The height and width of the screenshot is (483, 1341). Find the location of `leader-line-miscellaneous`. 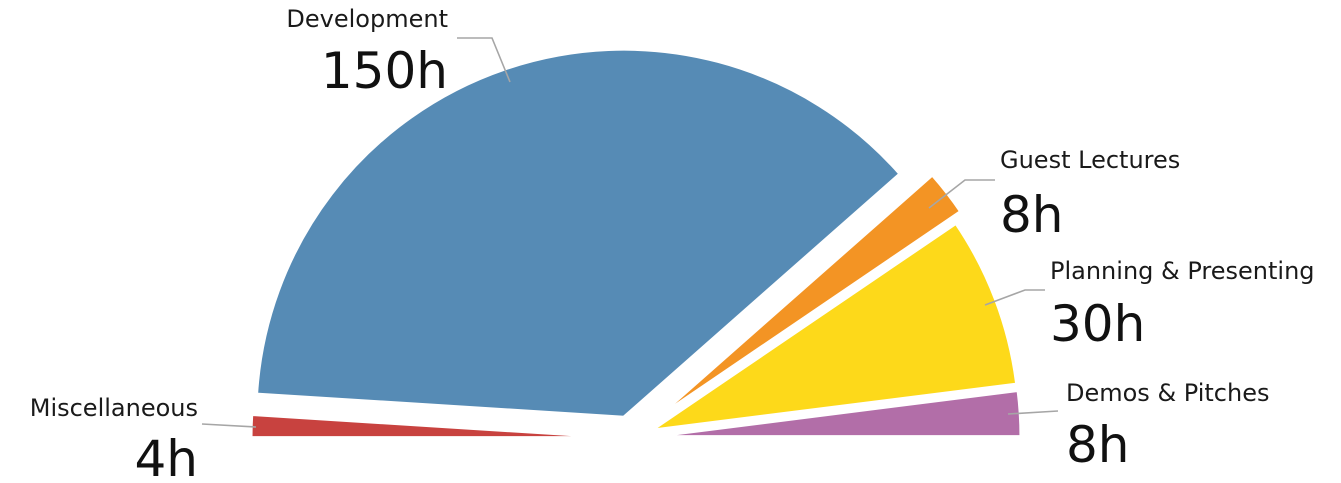

leader-line-miscellaneous is located at coordinates (229, 425).